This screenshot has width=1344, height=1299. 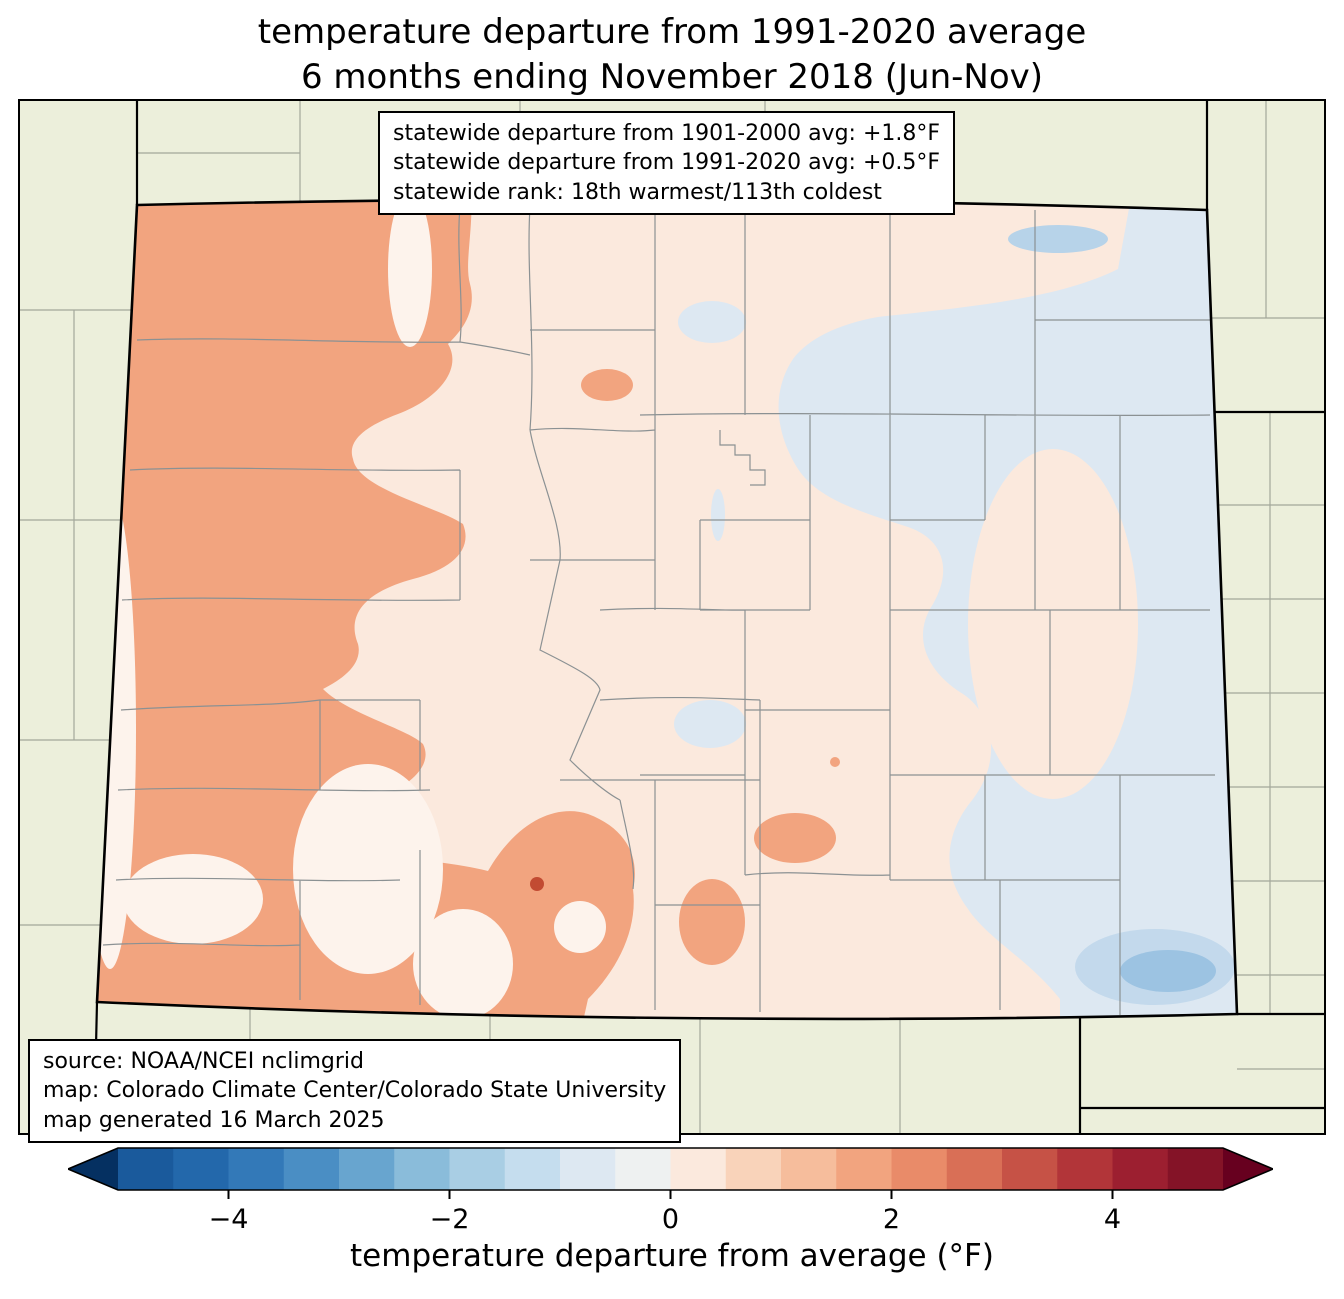 I want to click on warm-spots, so click(x=710, y=667).